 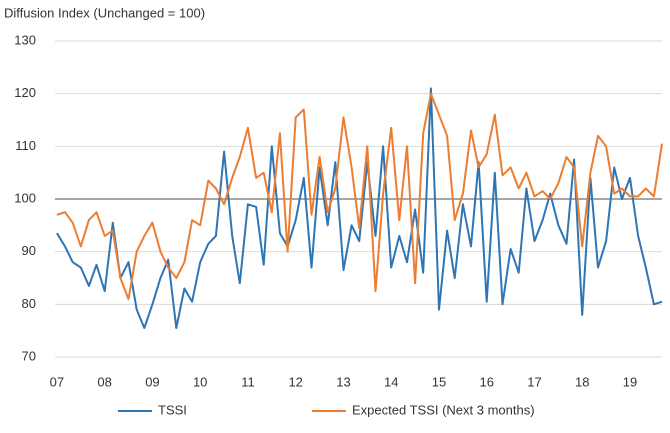 I want to click on y-tick-label: 90, so click(x=29, y=250).